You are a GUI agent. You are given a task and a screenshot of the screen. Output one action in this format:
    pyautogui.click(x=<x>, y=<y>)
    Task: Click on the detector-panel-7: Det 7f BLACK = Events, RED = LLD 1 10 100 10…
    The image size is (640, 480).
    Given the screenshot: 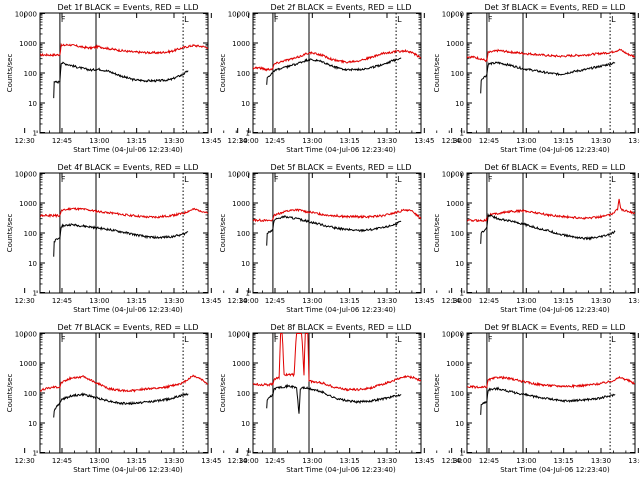 What is the action you would take?
    pyautogui.click(x=132, y=398)
    